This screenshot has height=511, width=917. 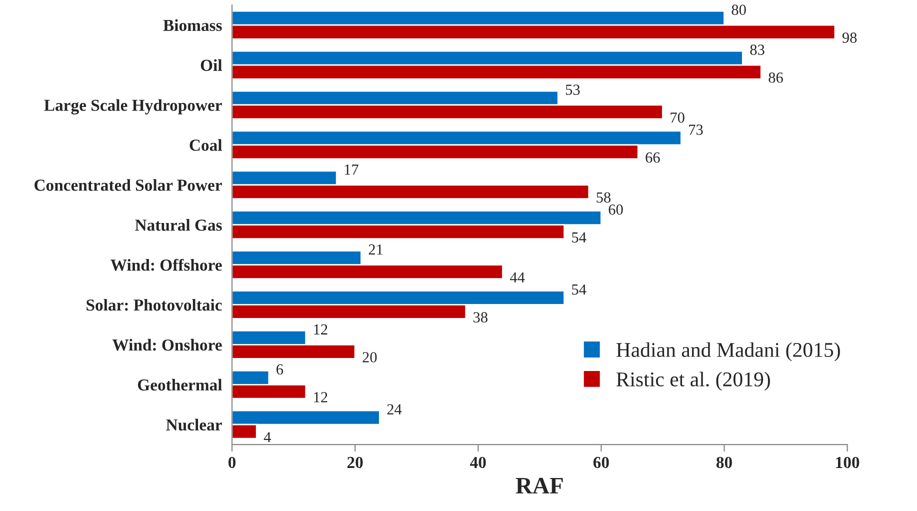 I want to click on y-tick-label: Natural Gas, so click(x=178, y=225).